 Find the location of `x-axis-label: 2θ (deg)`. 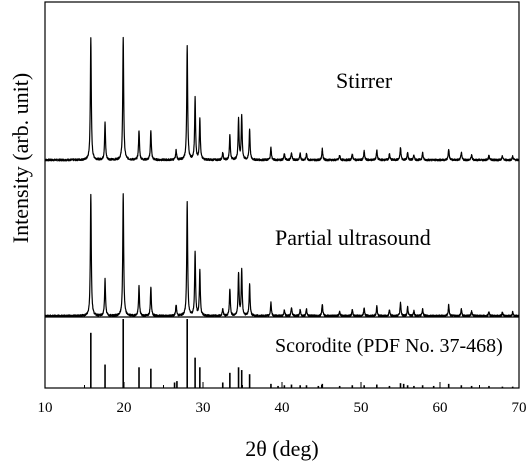

x-axis-label: 2θ (deg) is located at coordinates (281, 448).